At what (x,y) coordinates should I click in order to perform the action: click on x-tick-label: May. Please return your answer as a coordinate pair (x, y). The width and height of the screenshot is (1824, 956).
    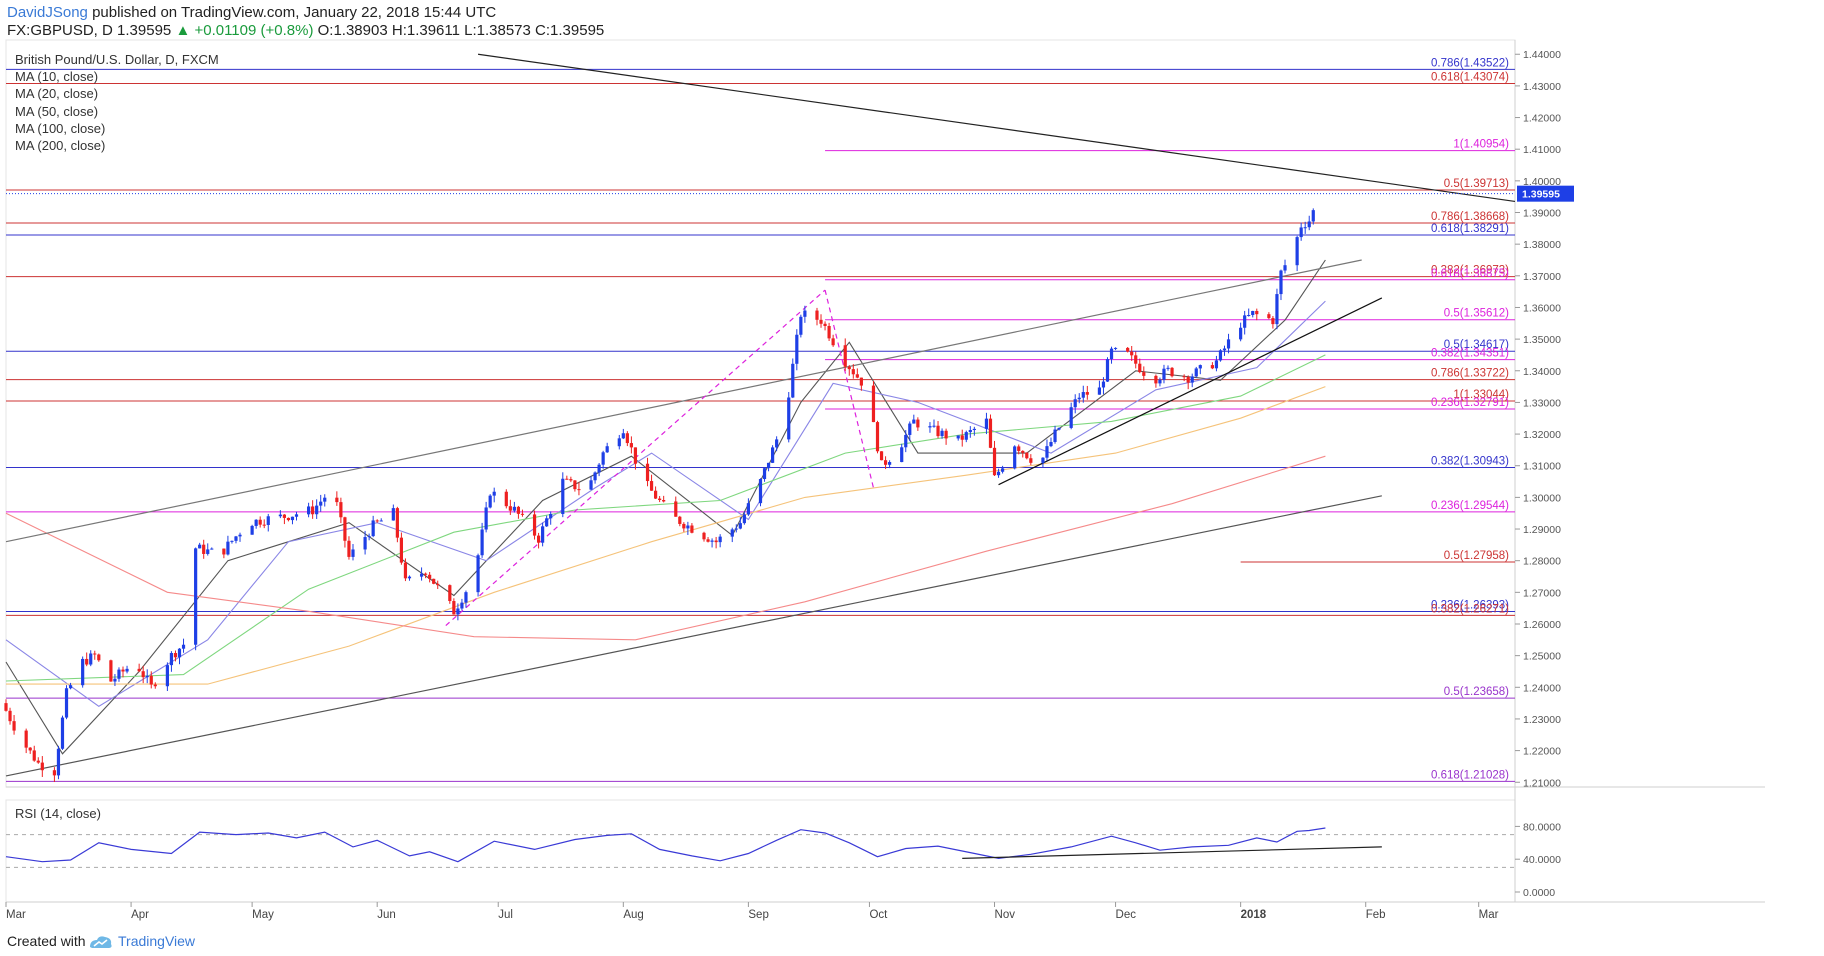
    Looking at the image, I should click on (263, 915).